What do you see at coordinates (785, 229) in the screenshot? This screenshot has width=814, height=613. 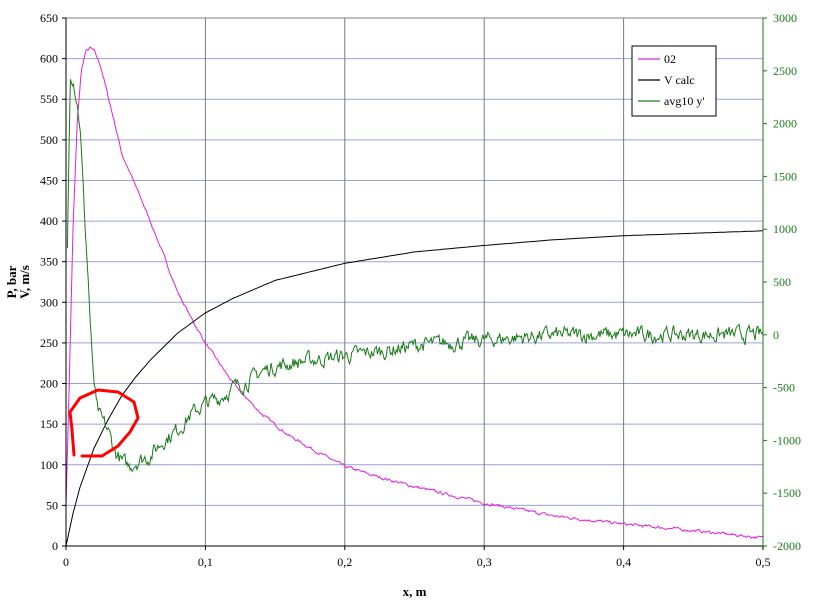 I see `y-tick-right-label: 1000` at bounding box center [785, 229].